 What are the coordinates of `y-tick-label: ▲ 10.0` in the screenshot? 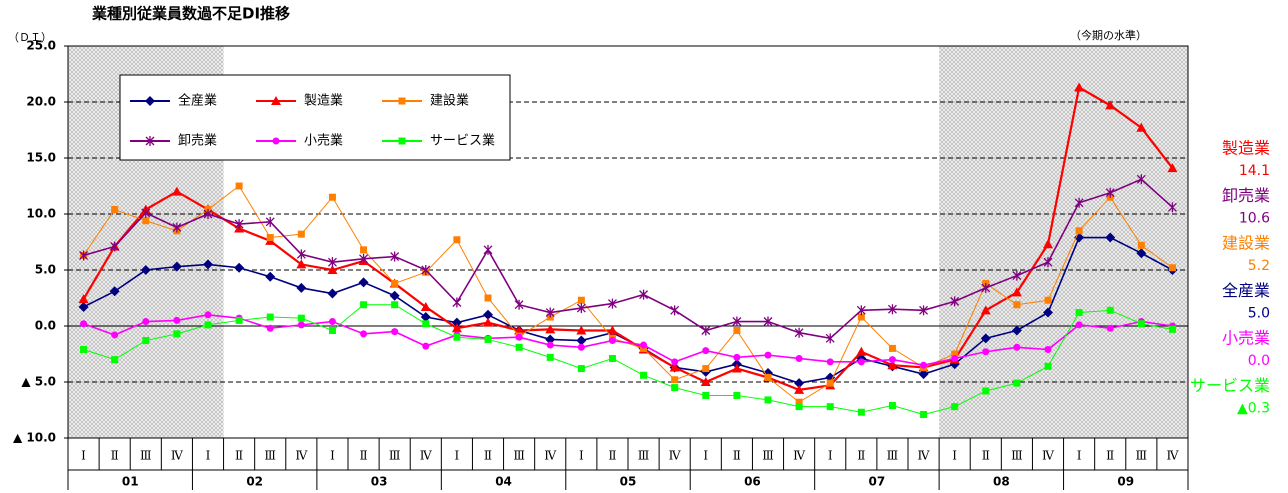 It's located at (34, 438).